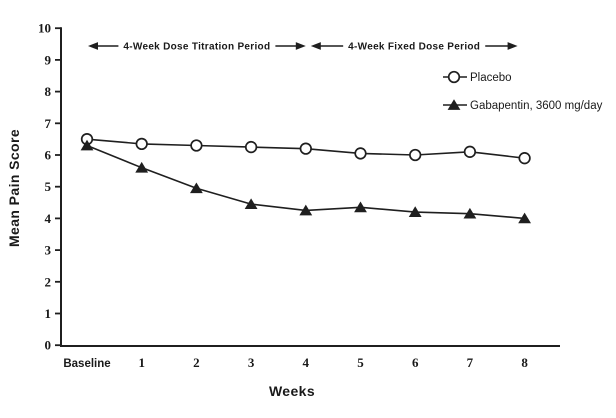 The height and width of the screenshot is (418, 616). I want to click on y-tick-label: 0, so click(48, 345).